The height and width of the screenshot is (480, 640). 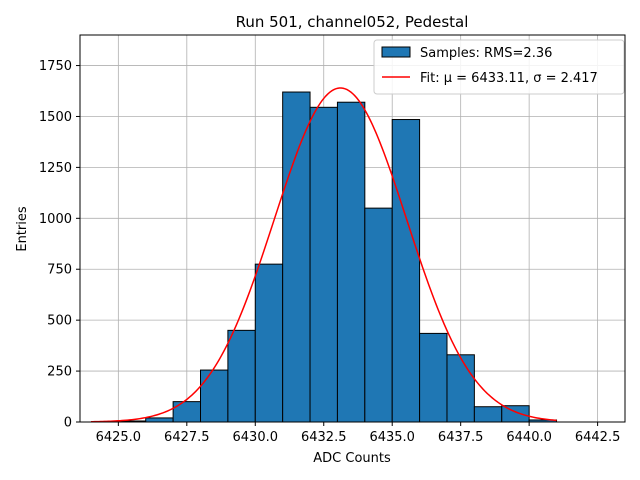 What do you see at coordinates (324, 437) in the screenshot?
I see `x-tick-label: 6432.5` at bounding box center [324, 437].